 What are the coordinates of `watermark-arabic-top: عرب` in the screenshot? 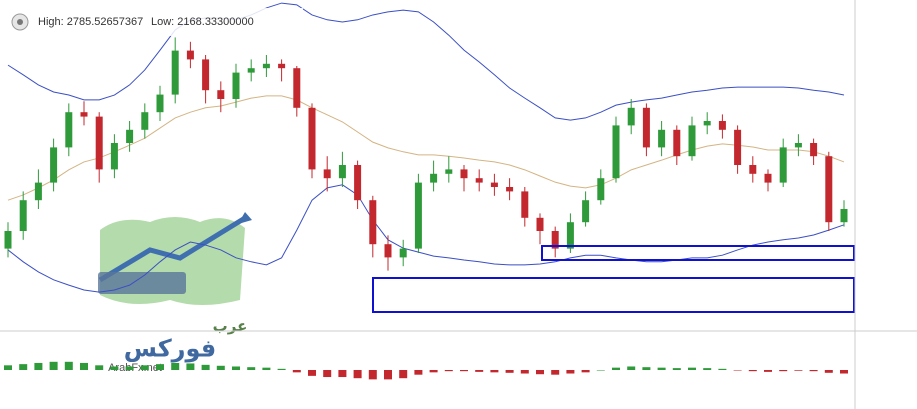 It's located at (230, 326).